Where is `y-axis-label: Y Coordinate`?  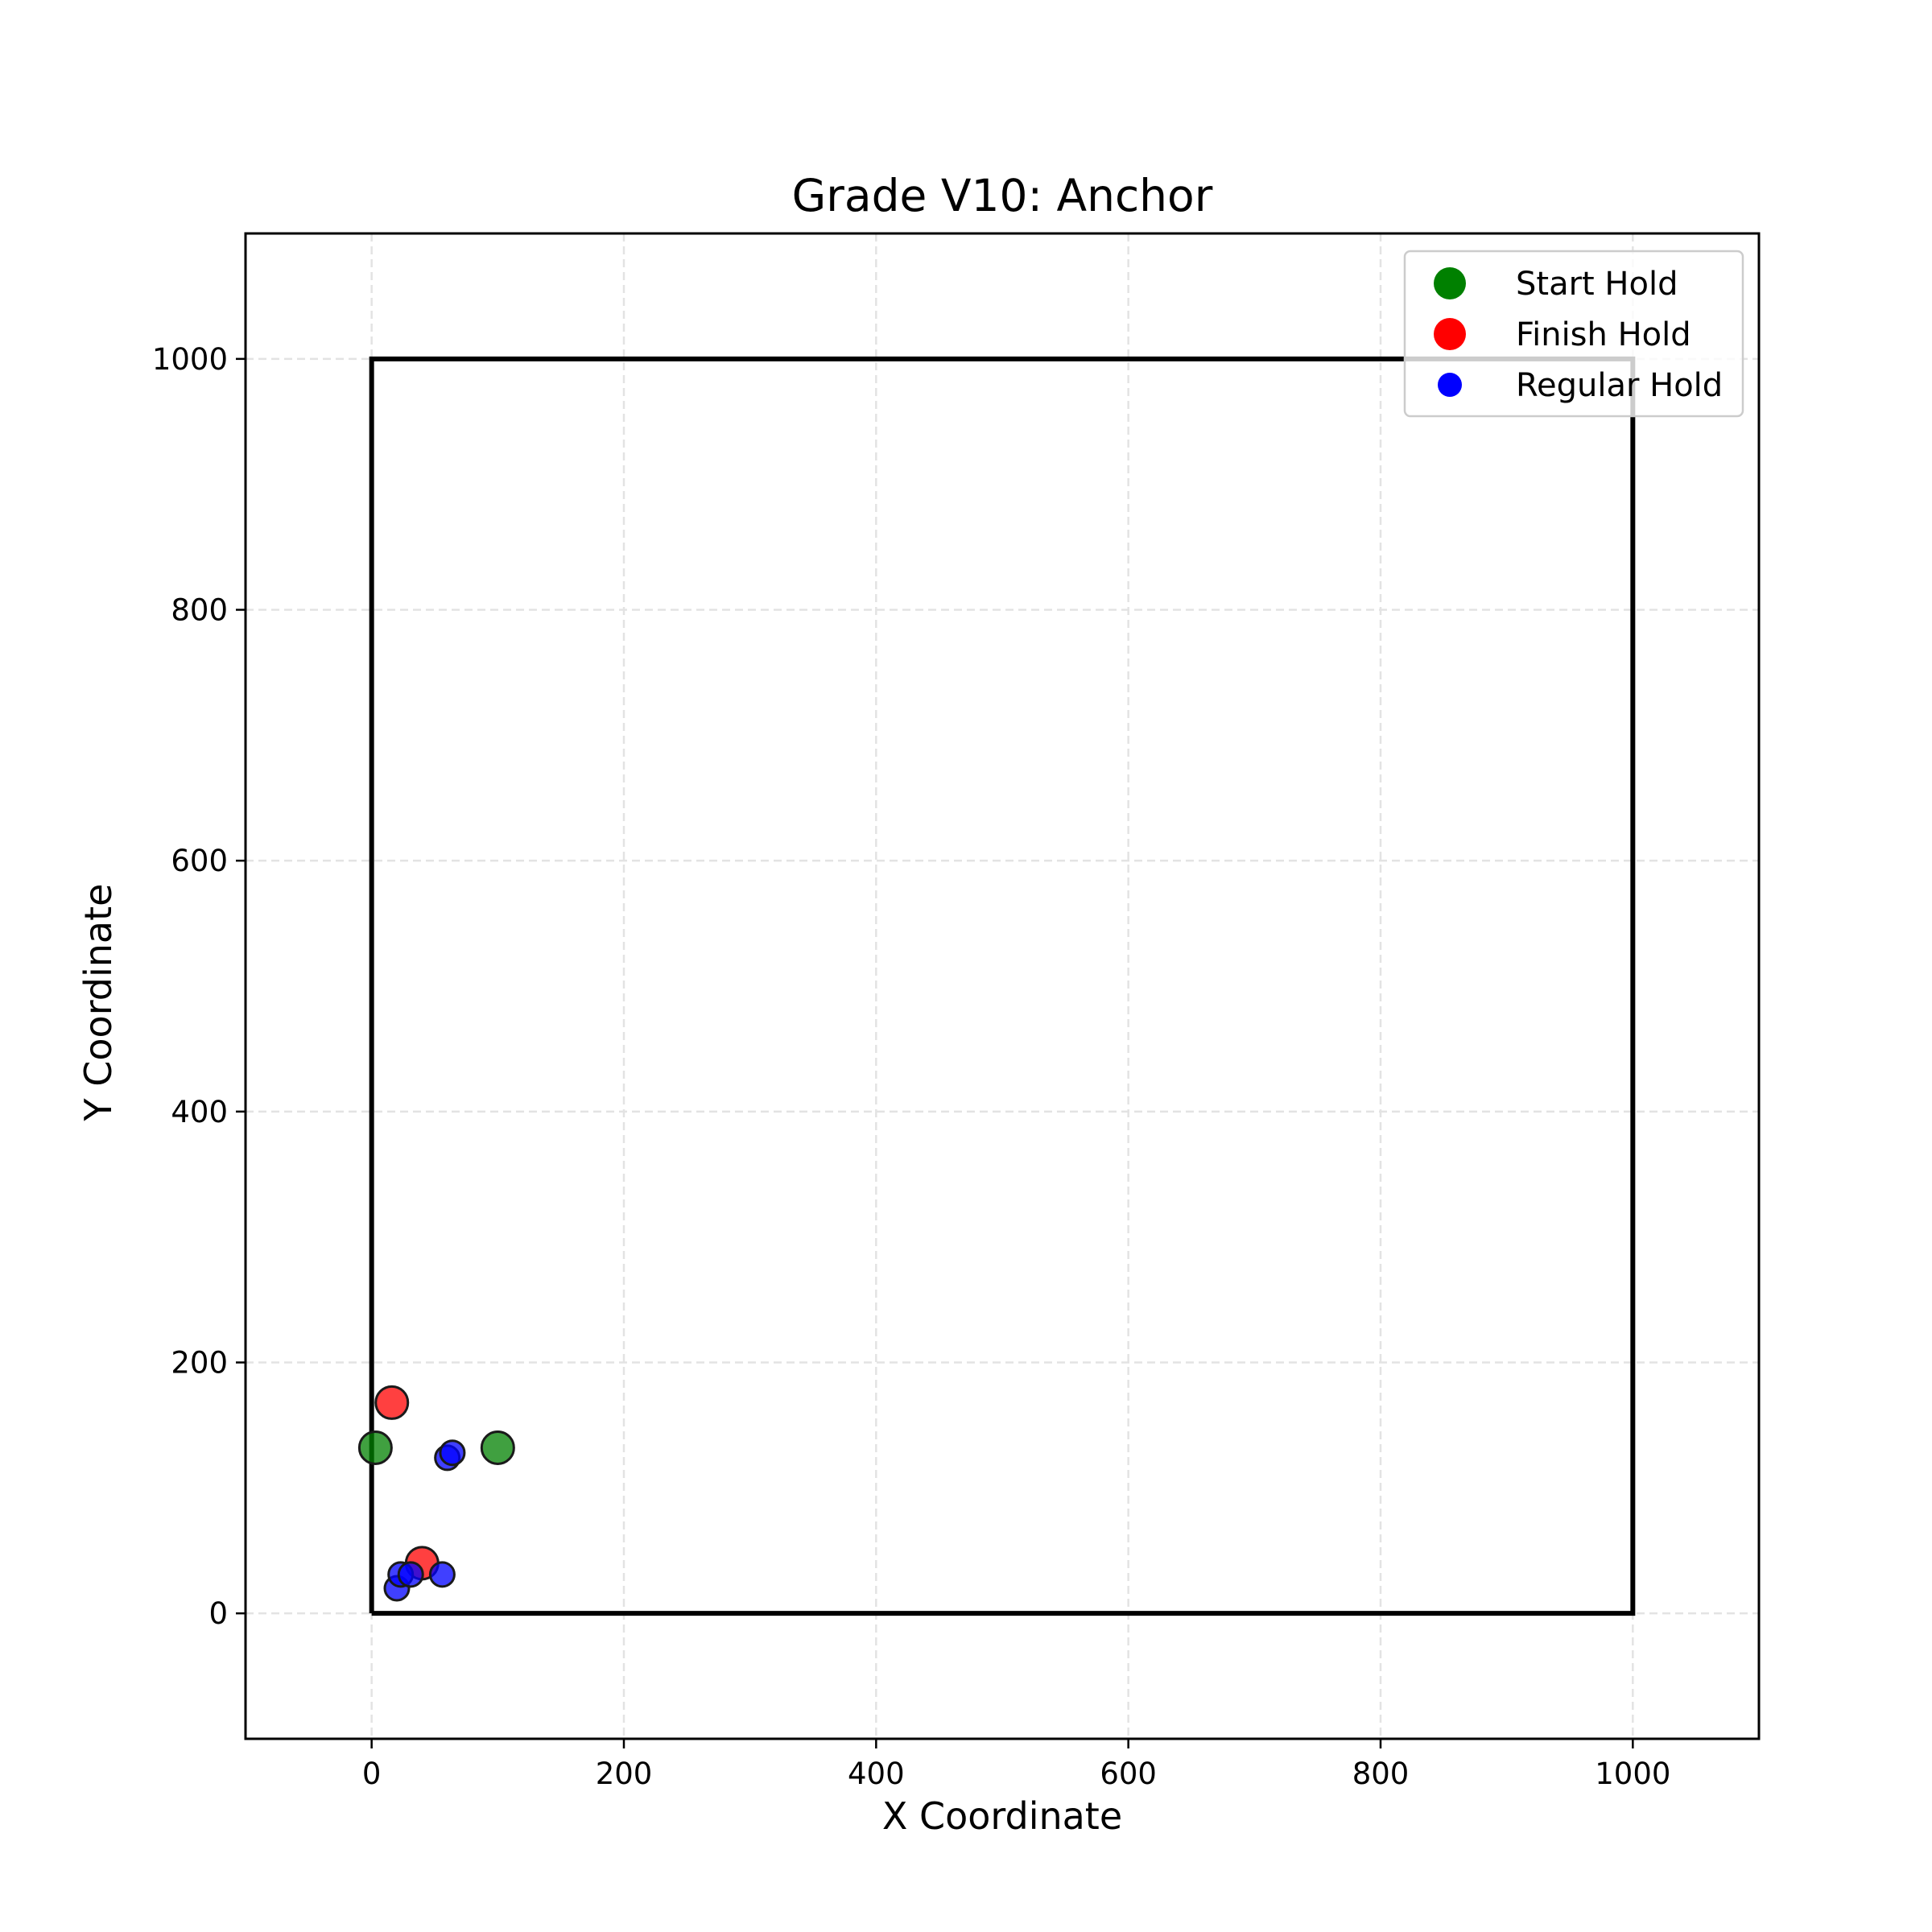 y-axis-label: Y Coordinate is located at coordinates (98, 1003).